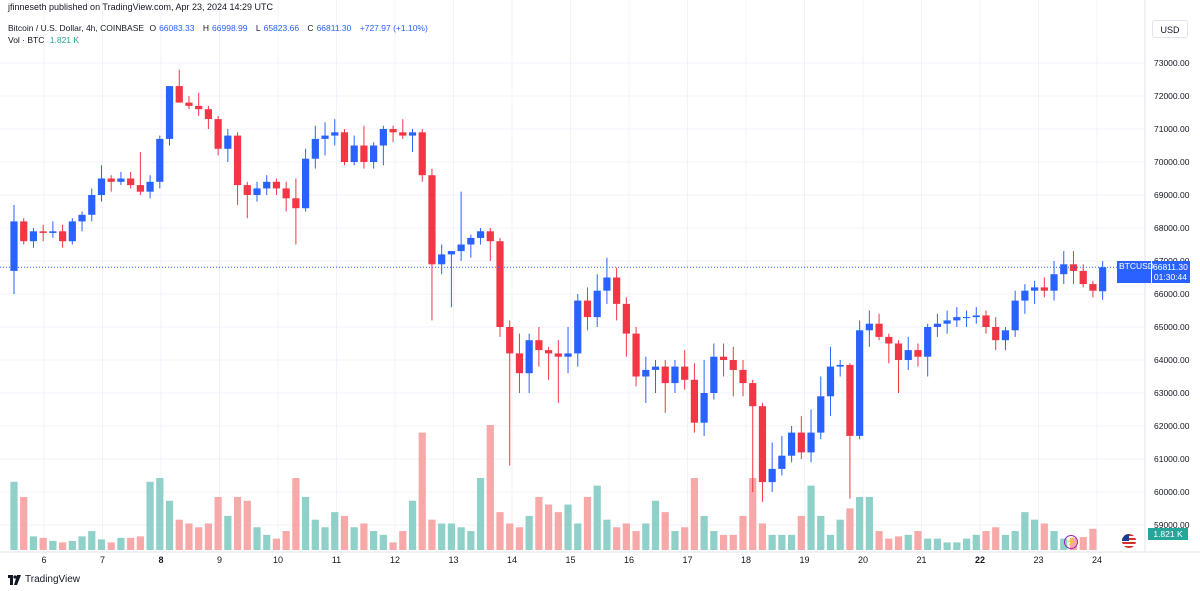  I want to click on symbol-title: Bitcoin / U.S. Dollar, 4h, COINBASE, so click(76, 28).